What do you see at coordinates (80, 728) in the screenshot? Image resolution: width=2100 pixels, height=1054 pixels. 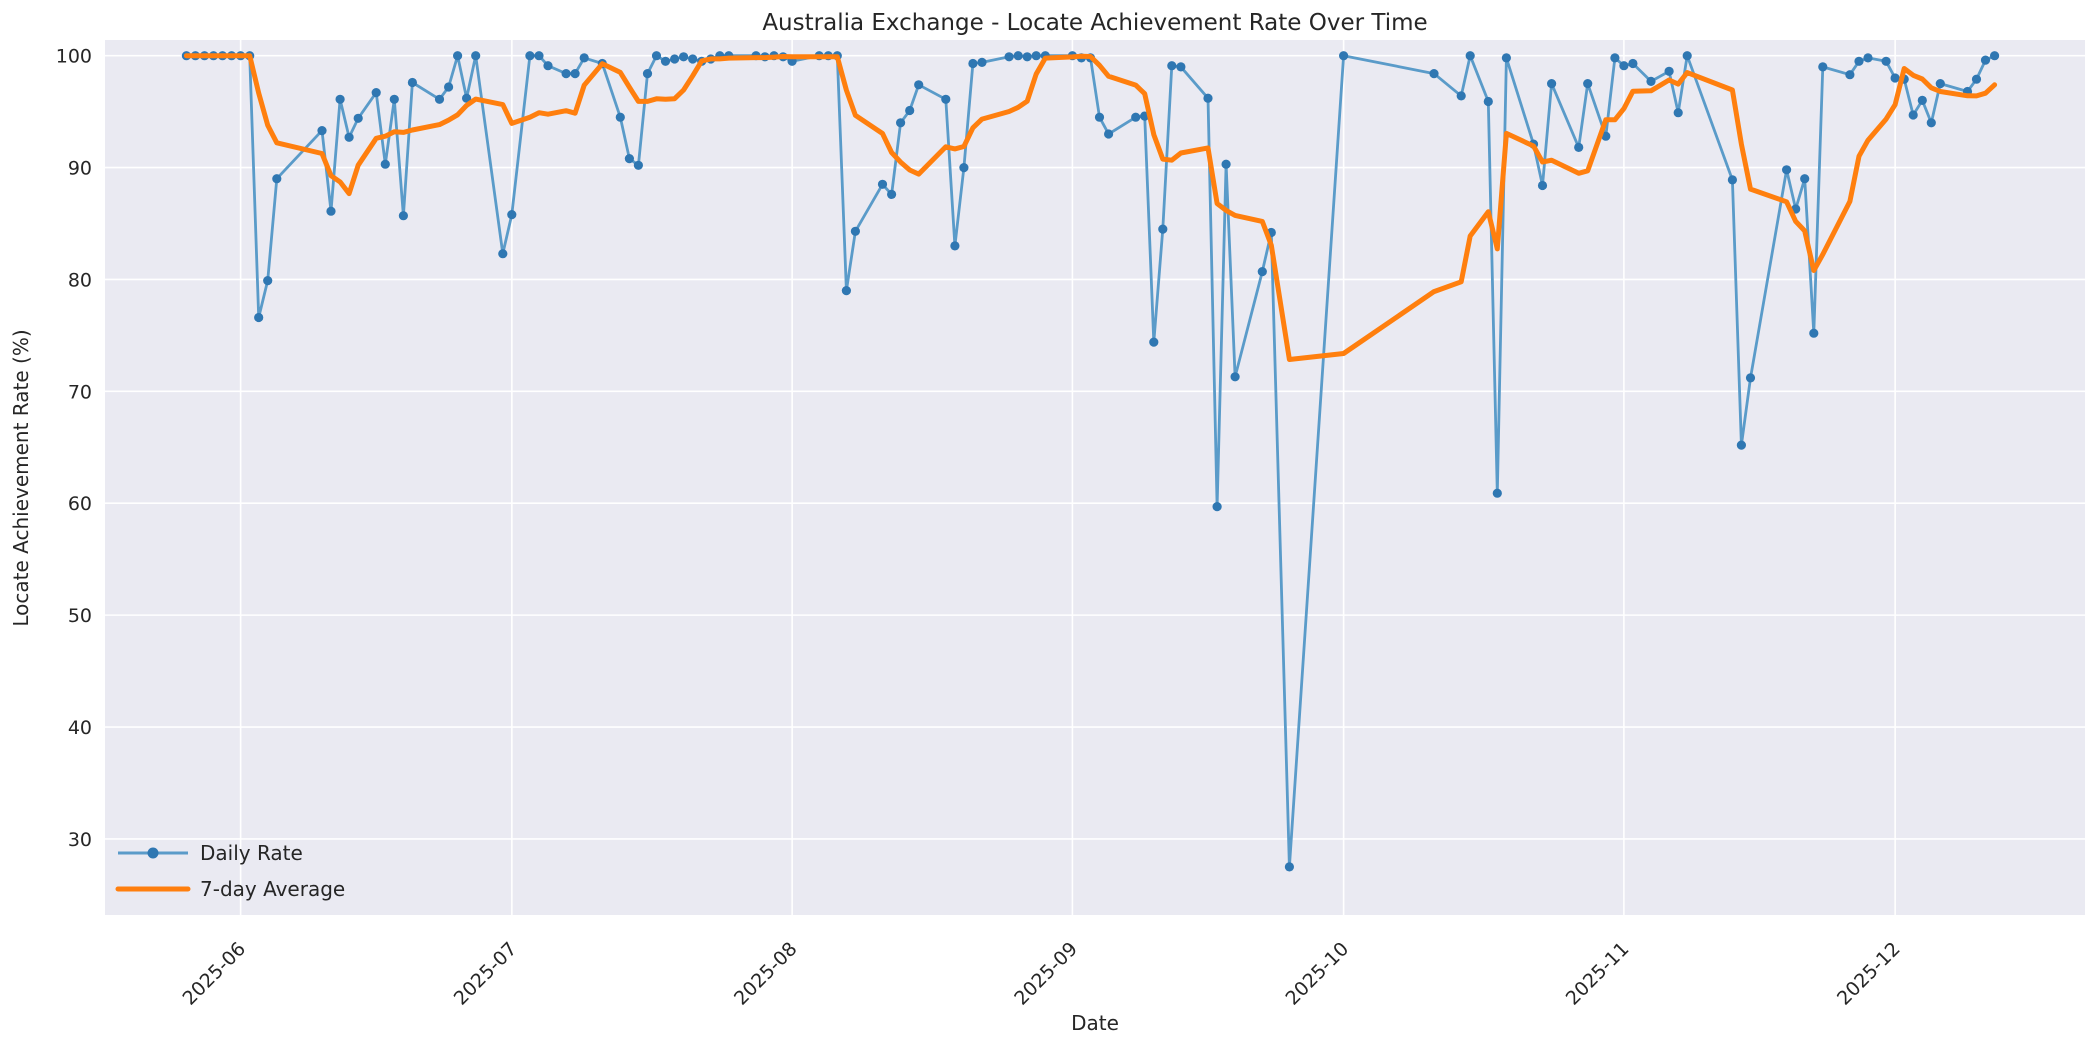 I see `y-tick-label: 40` at bounding box center [80, 728].